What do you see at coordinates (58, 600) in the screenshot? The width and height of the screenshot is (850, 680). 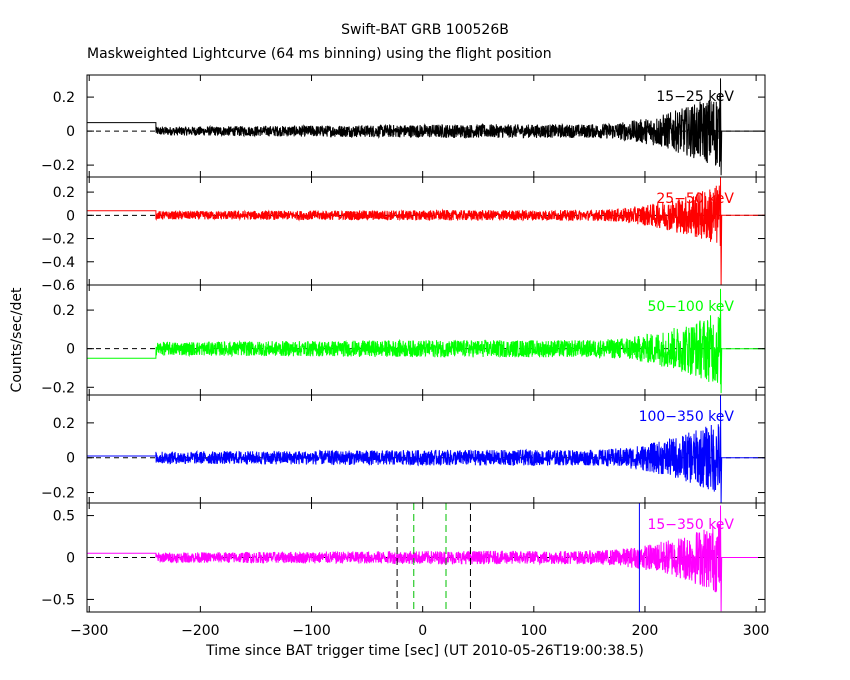 I see `y-tick-label: −0.5` at bounding box center [58, 600].